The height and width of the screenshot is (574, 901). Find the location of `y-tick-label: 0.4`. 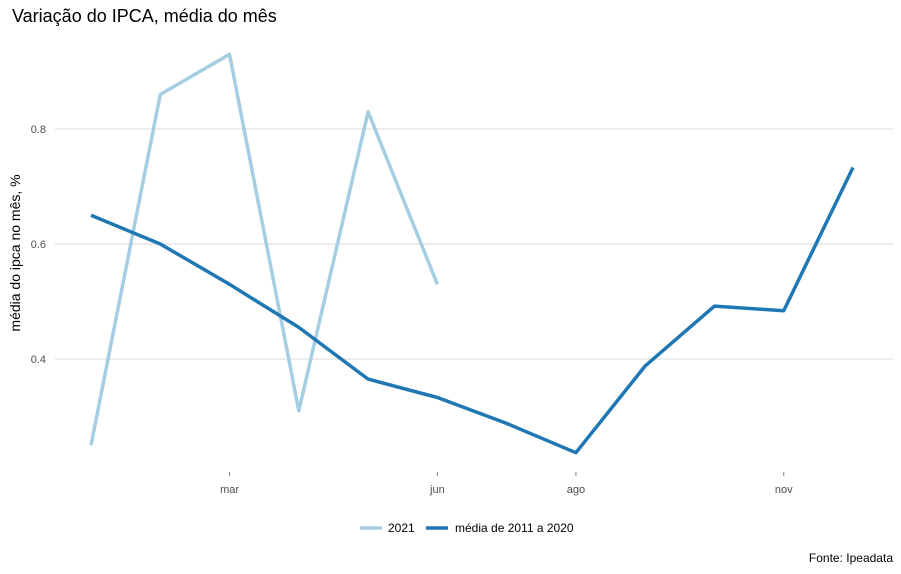

y-tick-label: 0.4 is located at coordinates (38, 360).